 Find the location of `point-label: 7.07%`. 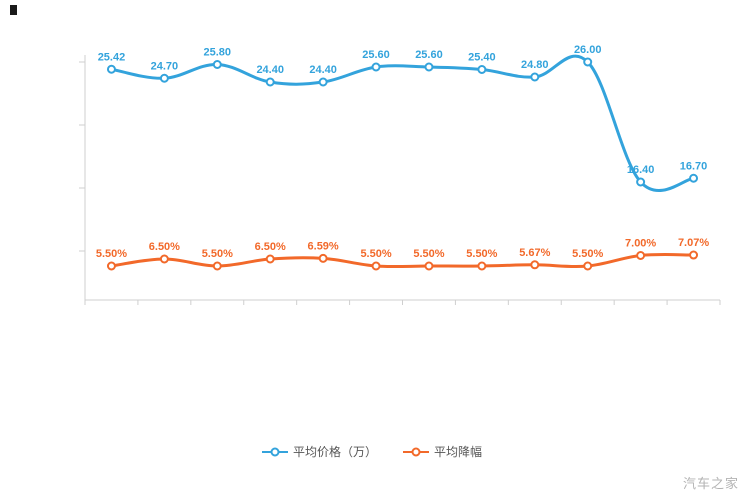

point-label: 7.07% is located at coordinates (693, 243).